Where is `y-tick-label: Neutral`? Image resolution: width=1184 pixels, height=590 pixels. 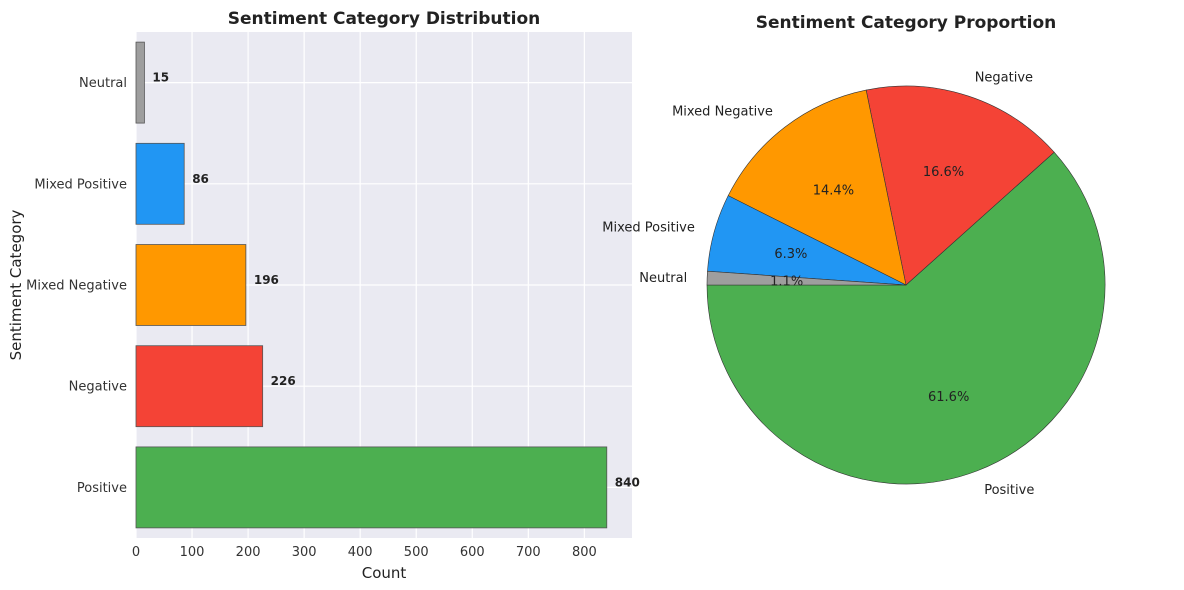 y-tick-label: Neutral is located at coordinates (103, 83).